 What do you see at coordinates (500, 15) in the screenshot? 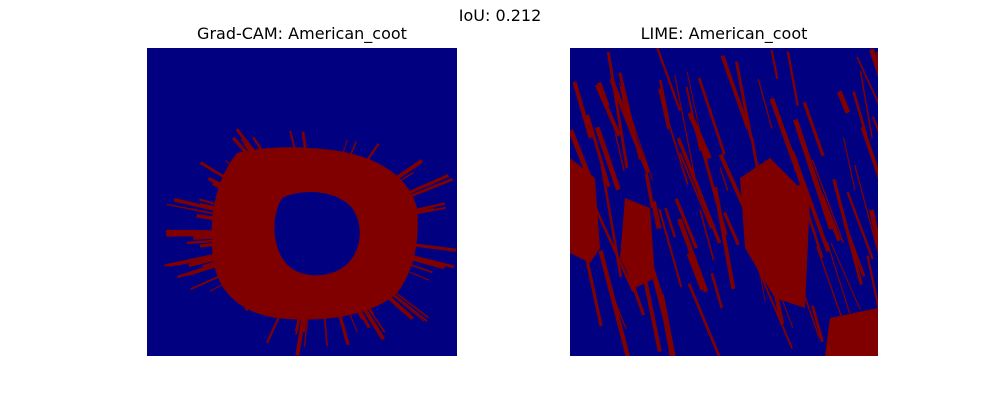
I see `figure-suptitle: IoU: 0.212` at bounding box center [500, 15].